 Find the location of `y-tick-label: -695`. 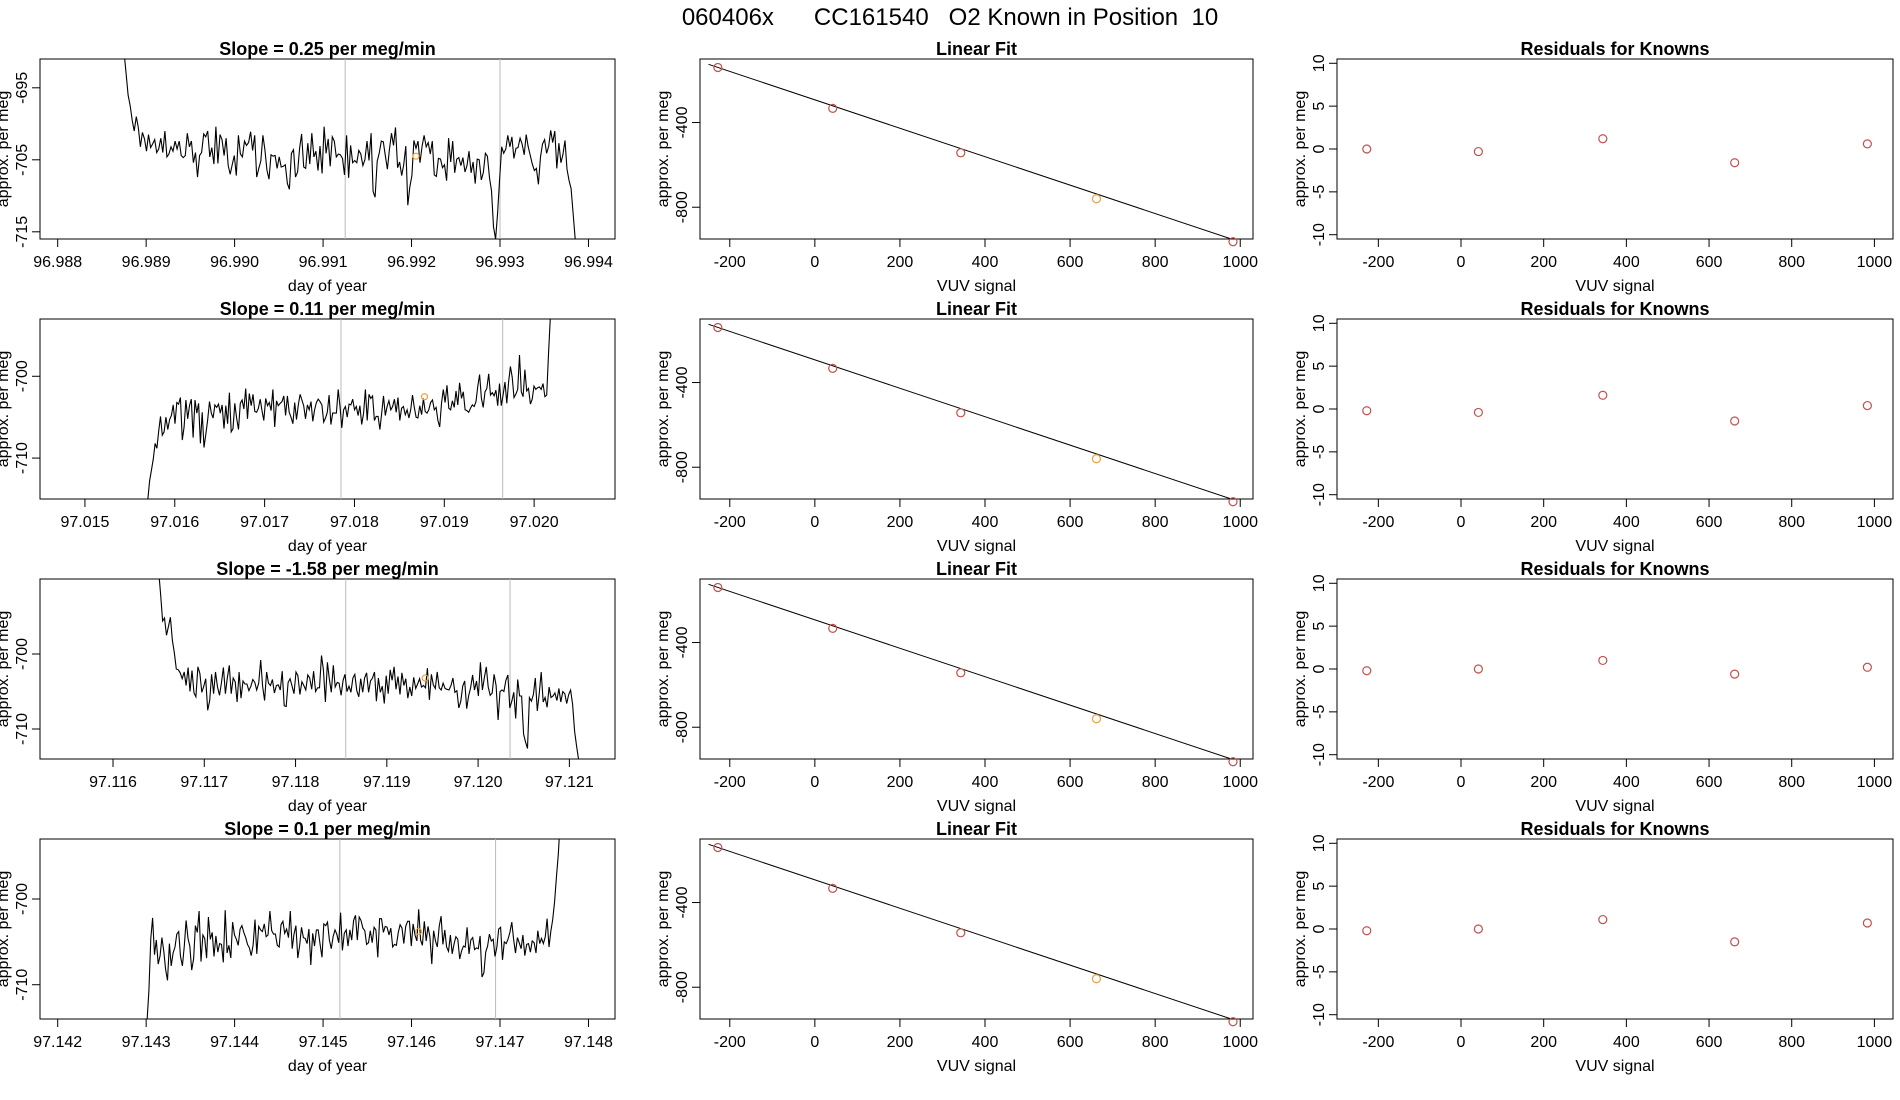

y-tick-label: -695 is located at coordinates (22, 88).